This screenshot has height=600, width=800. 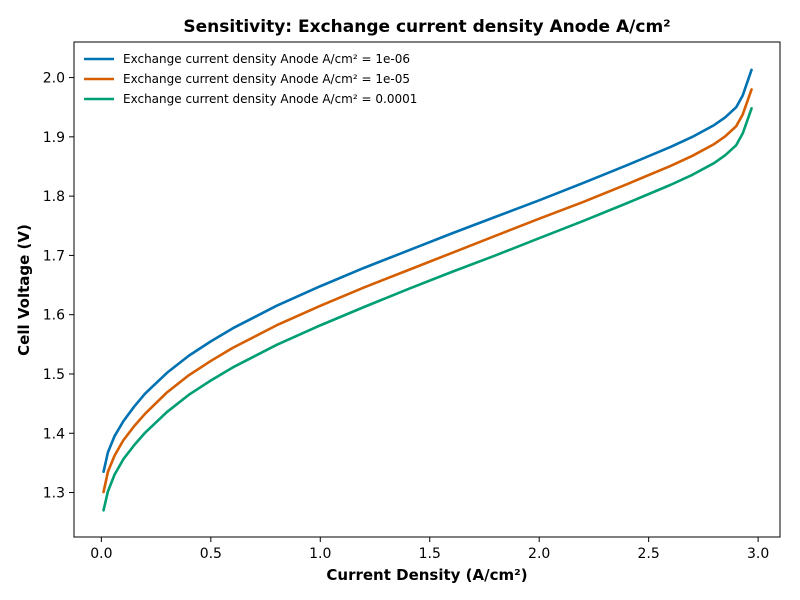 I want to click on y-tick-label: 1.7, so click(x=54, y=256).